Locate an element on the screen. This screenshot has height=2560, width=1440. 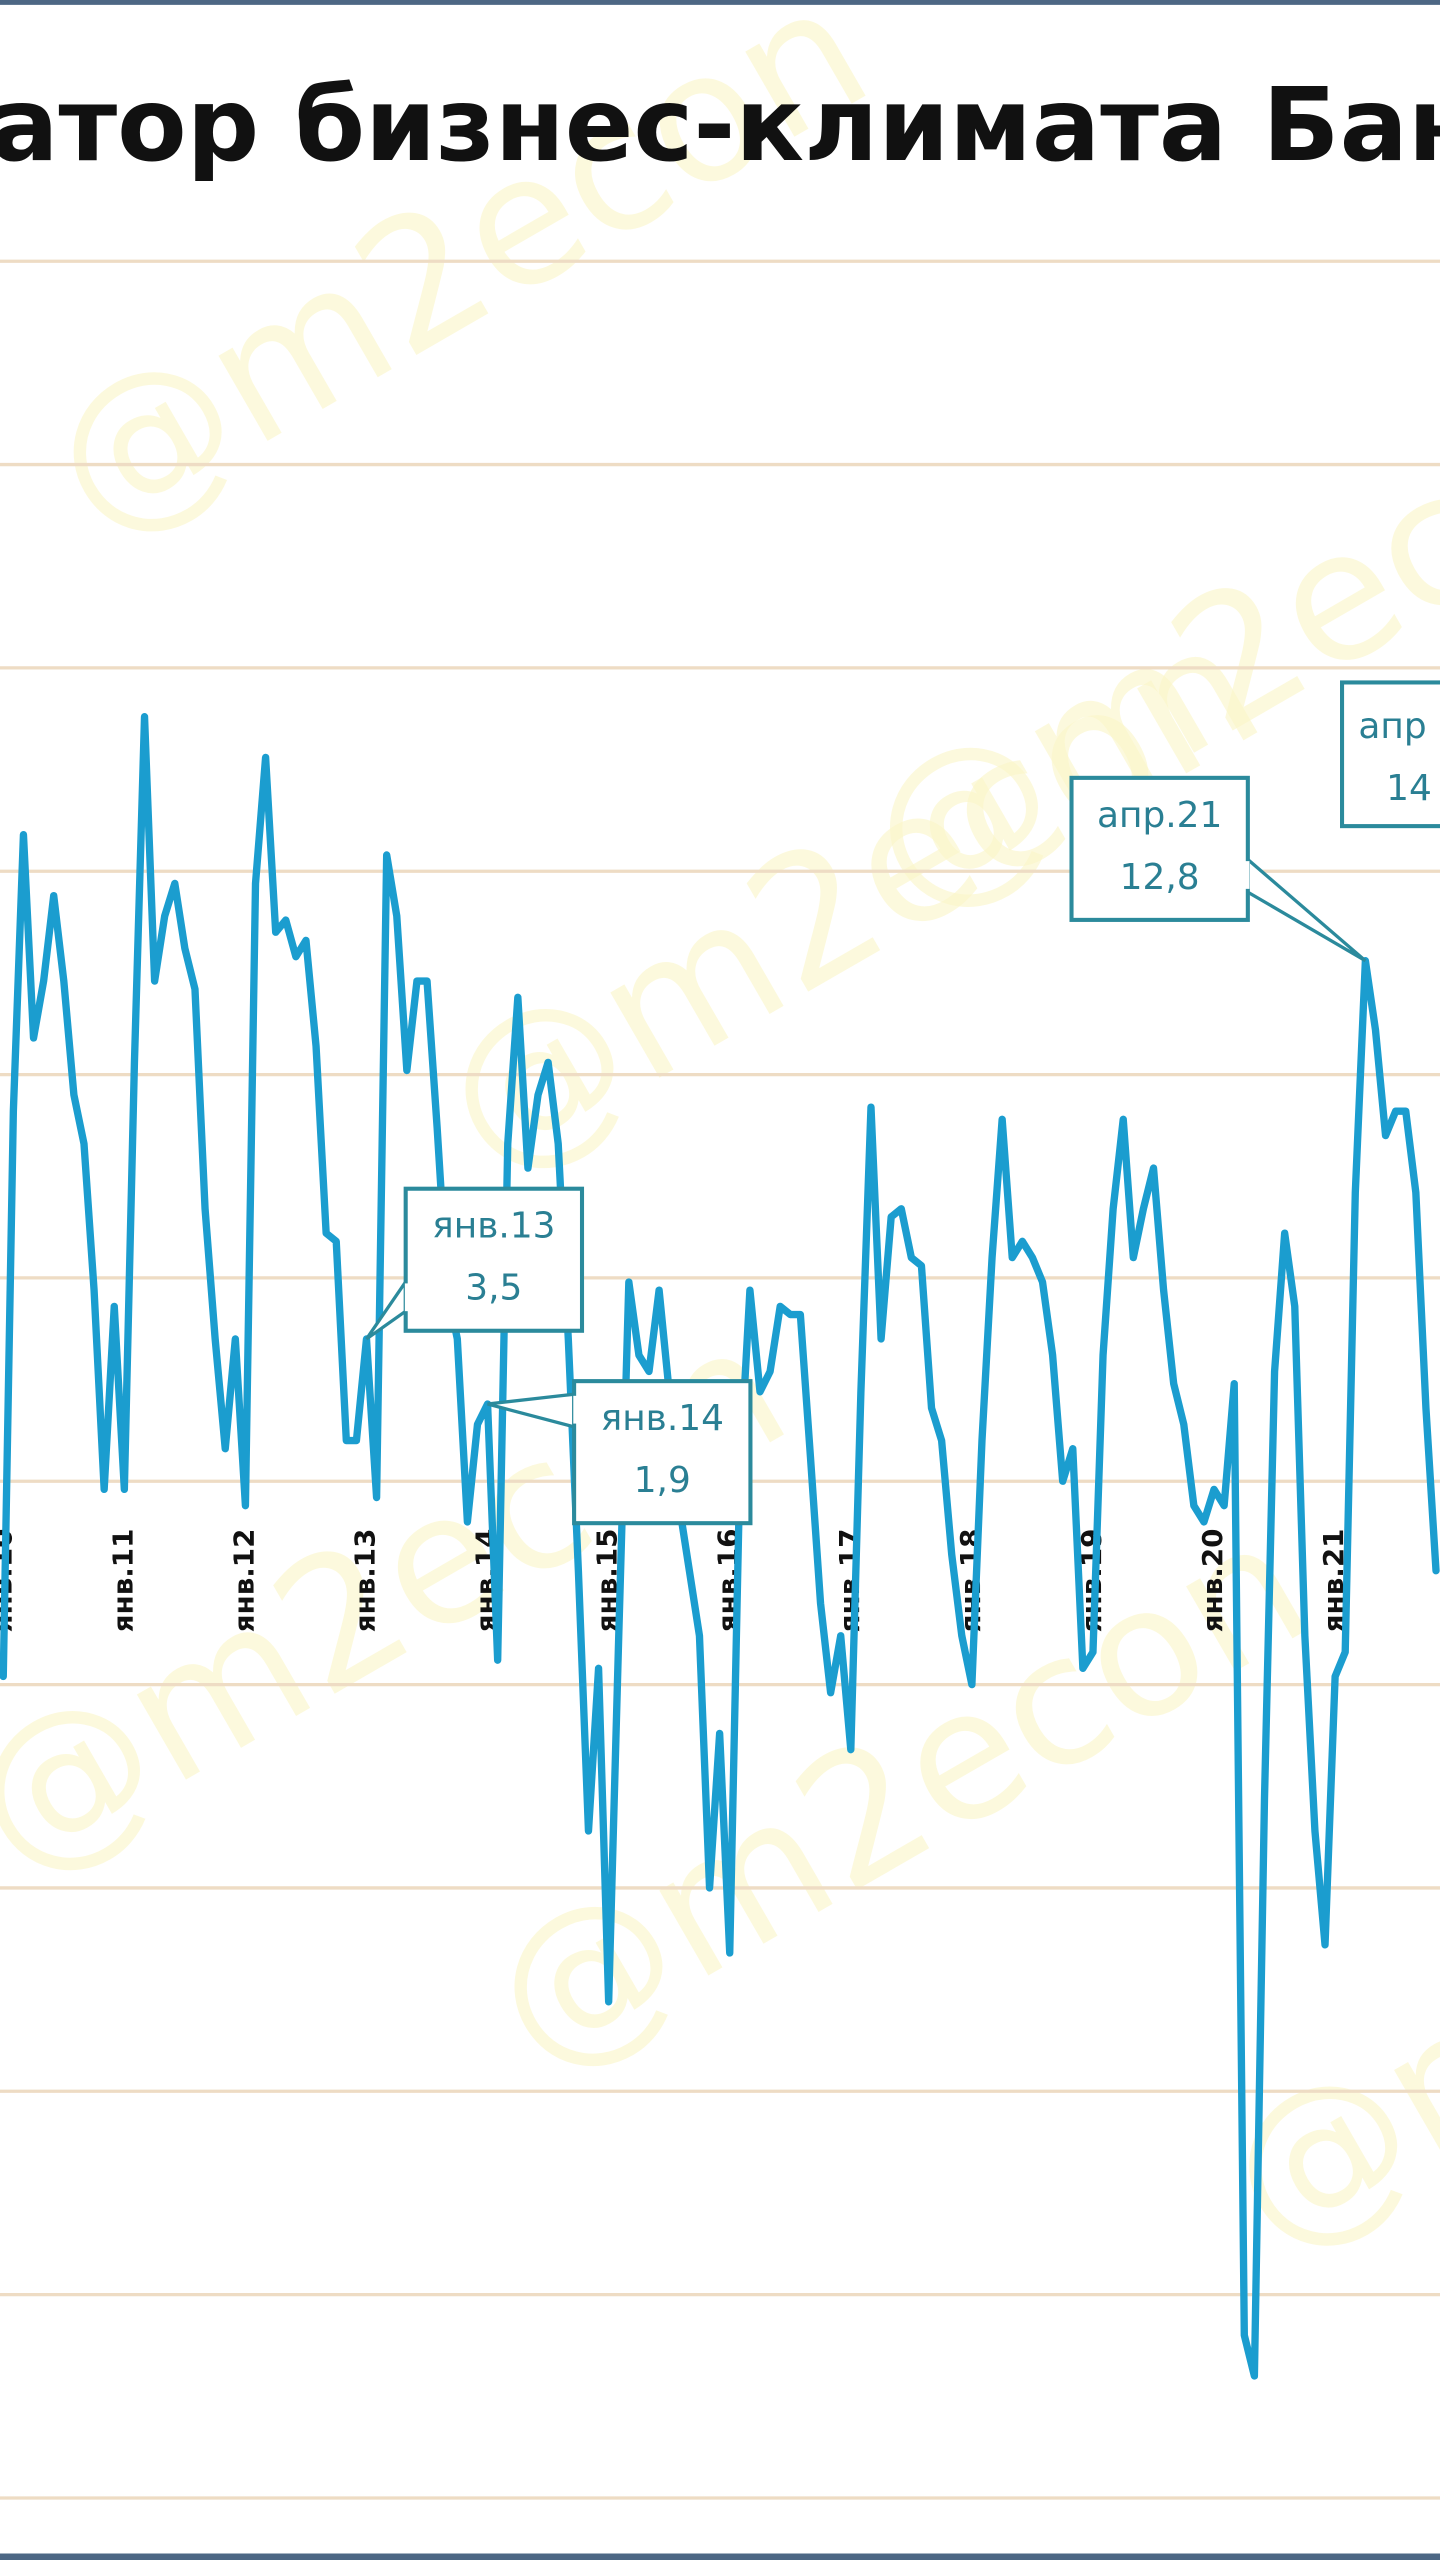
callout: апр.21 12,8 is located at coordinates (1218, 869).